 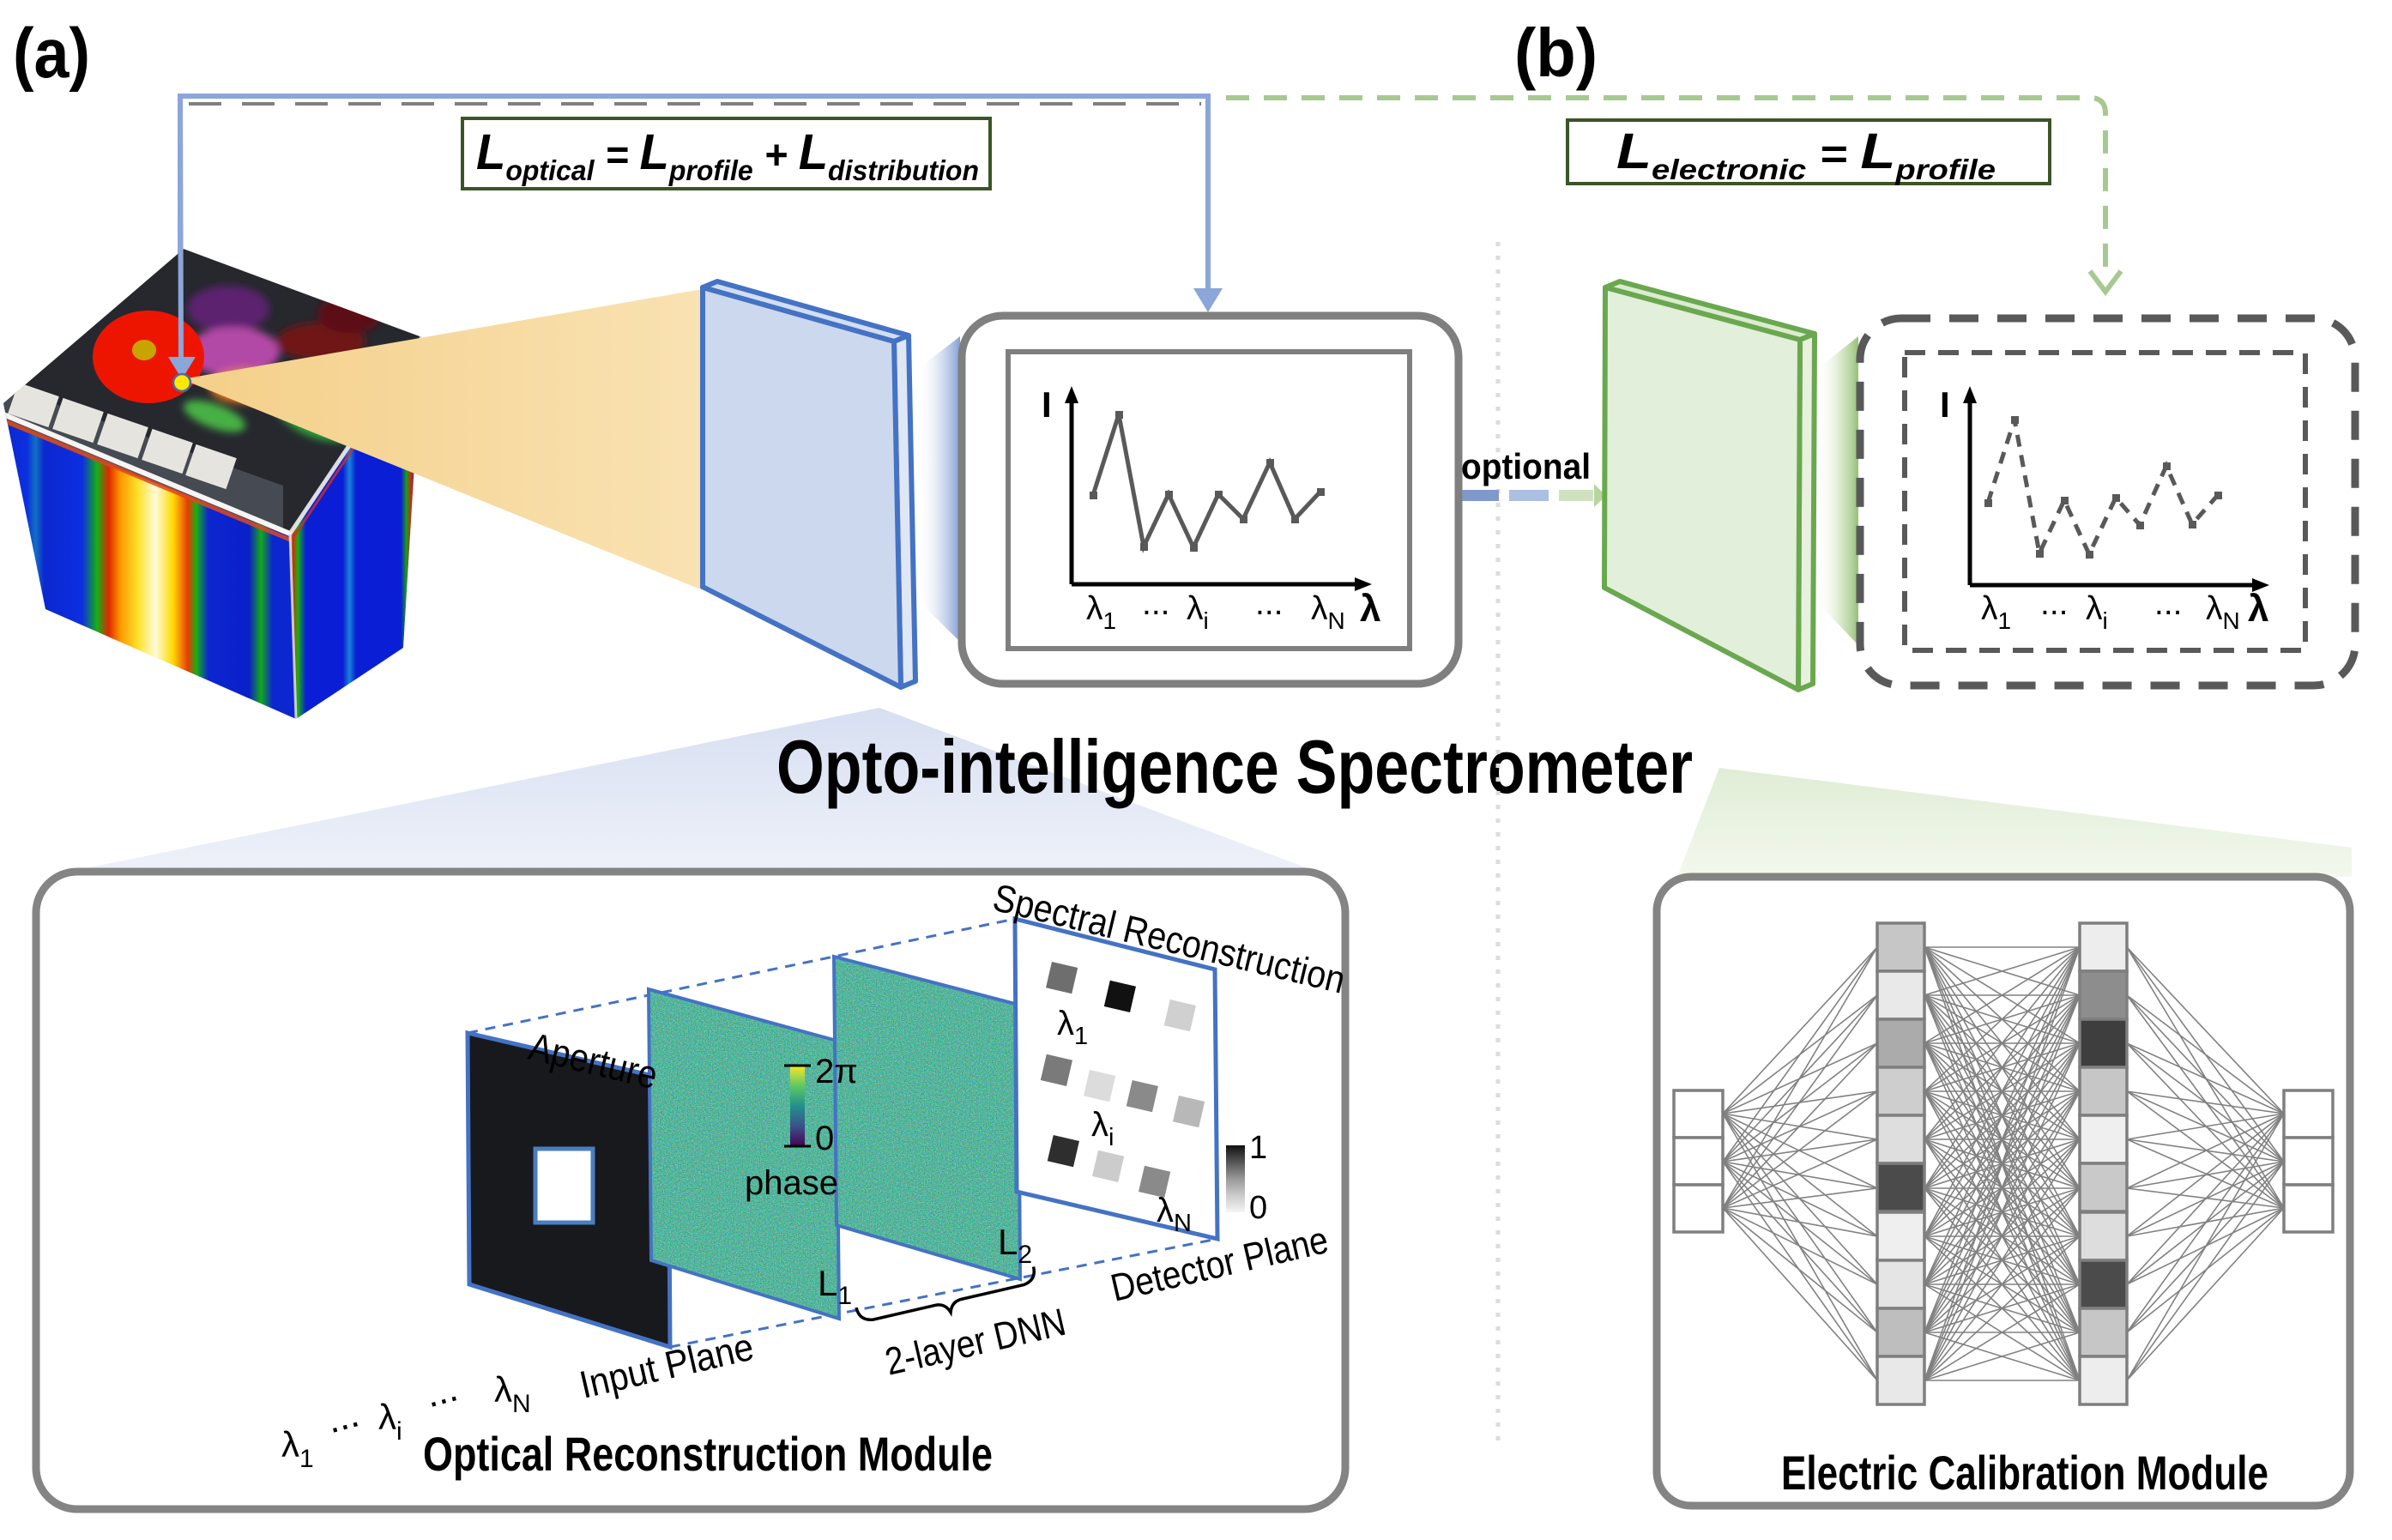 What do you see at coordinates (1258, 1148) in the screenshot?
I see `svg-text: 1` at bounding box center [1258, 1148].